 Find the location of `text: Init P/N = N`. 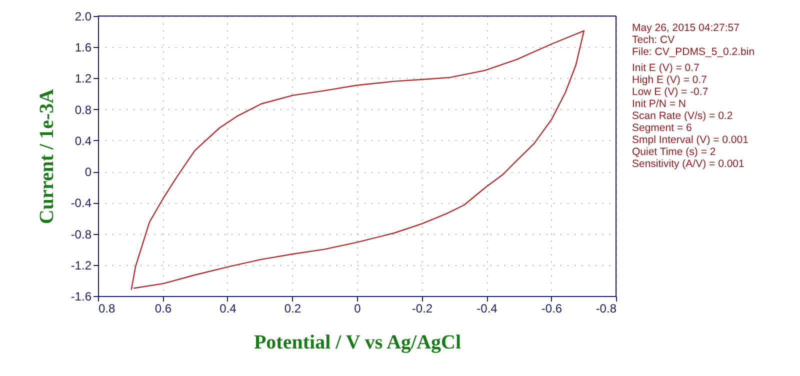

text: Init P/N = N is located at coordinates (659, 104).